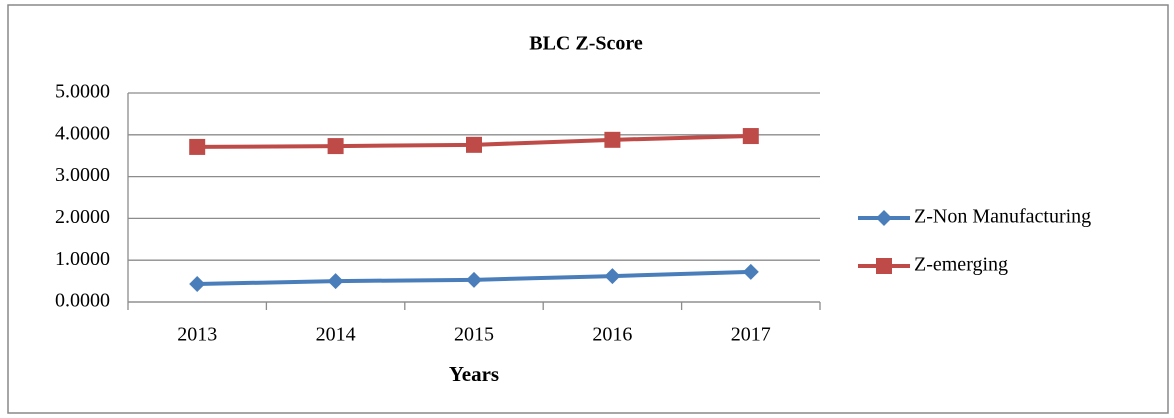  I want to click on x-tick-label: 2016, so click(612, 335).